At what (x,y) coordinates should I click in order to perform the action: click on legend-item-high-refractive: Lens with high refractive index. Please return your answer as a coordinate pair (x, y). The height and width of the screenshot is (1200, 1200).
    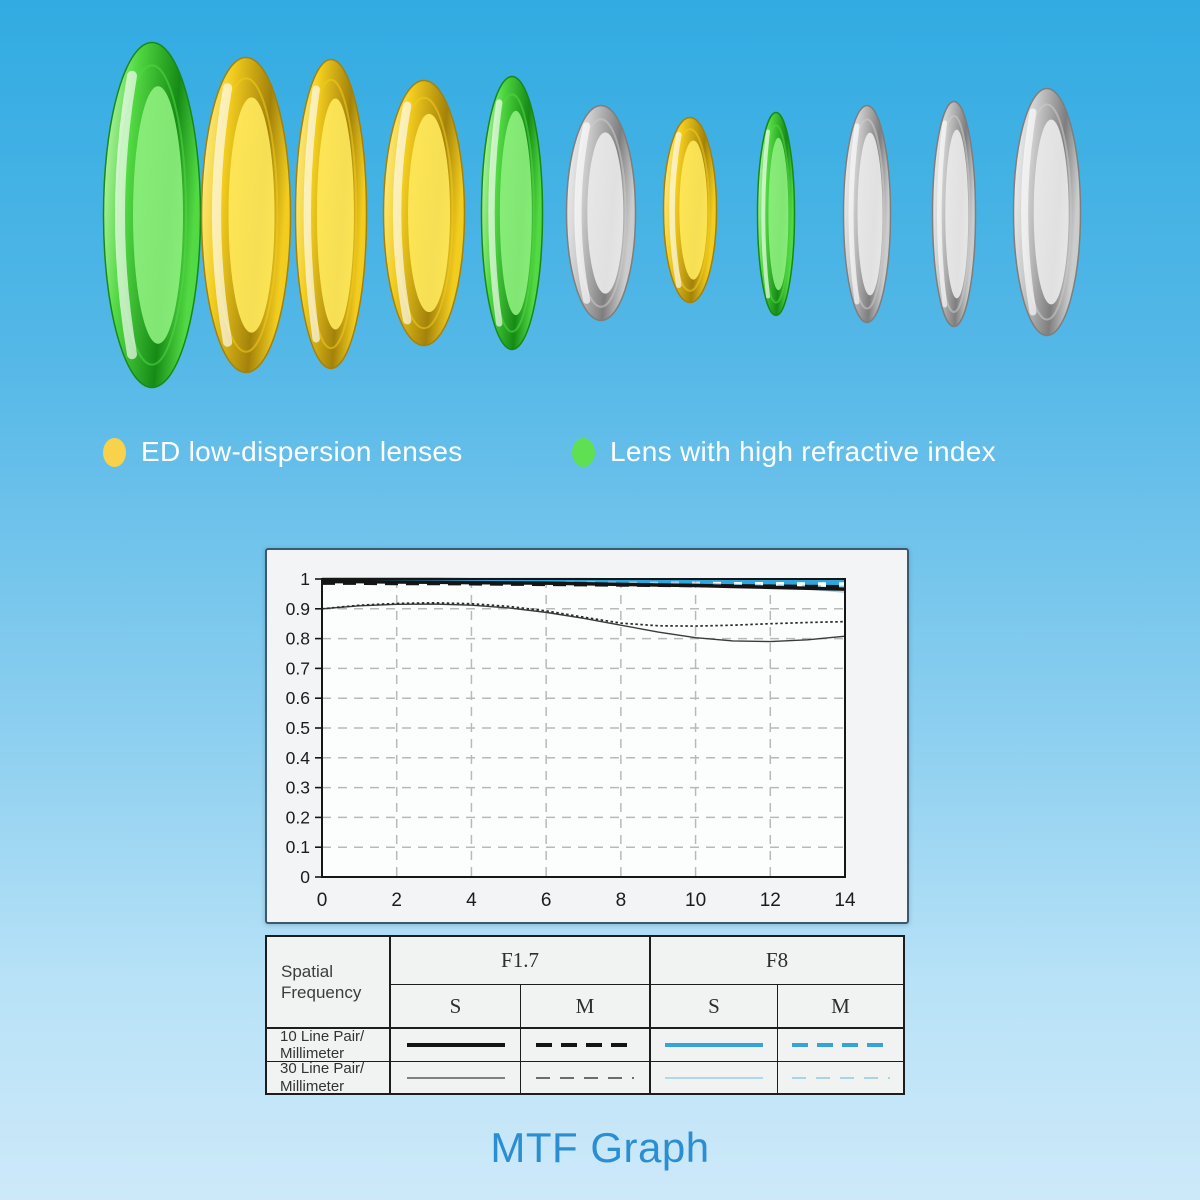
    Looking at the image, I should click on (784, 452).